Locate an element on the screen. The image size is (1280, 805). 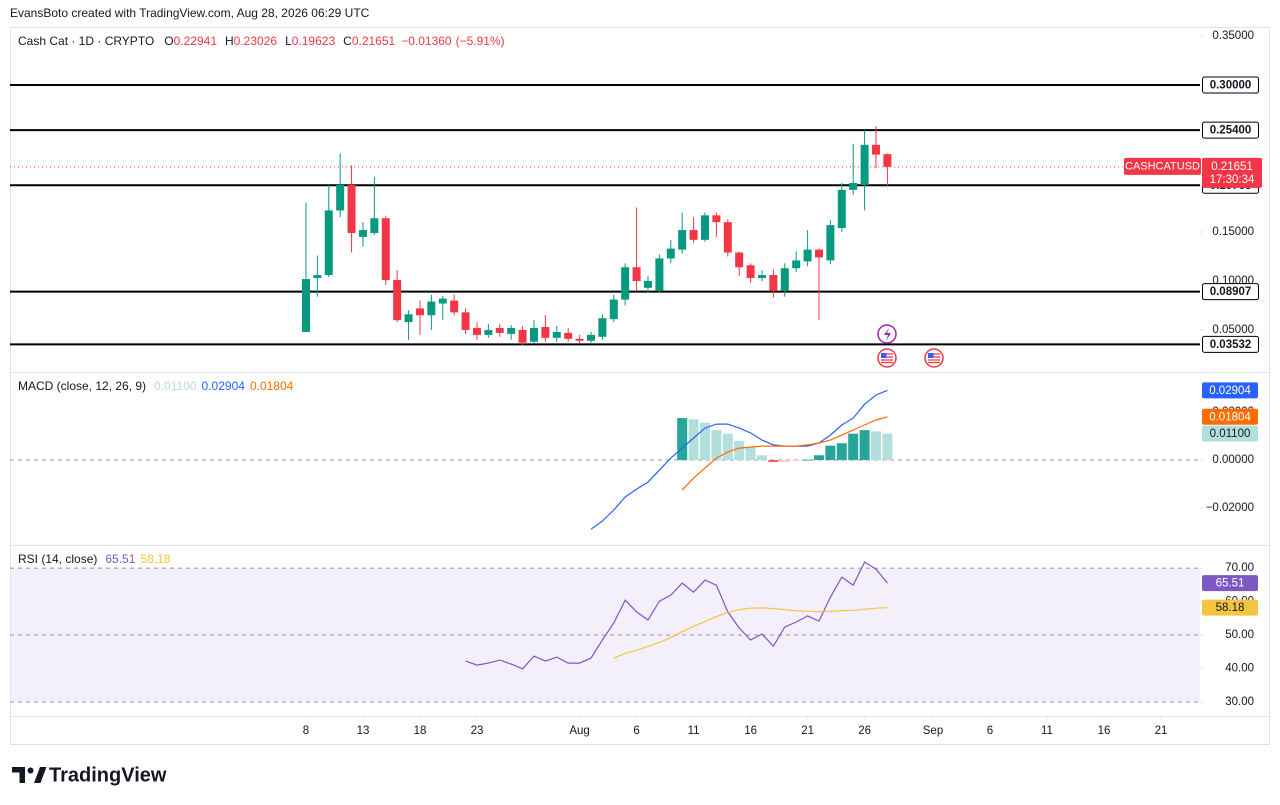
legend-value: 65.51 is located at coordinates (120, 559).